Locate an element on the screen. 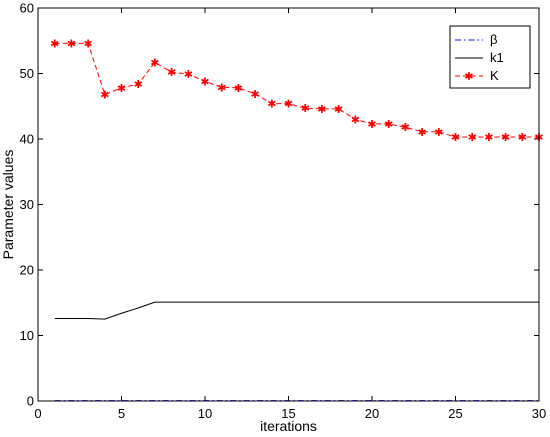 This screenshot has height=437, width=550. legend-marker-K: ✱ is located at coordinates (468, 76).